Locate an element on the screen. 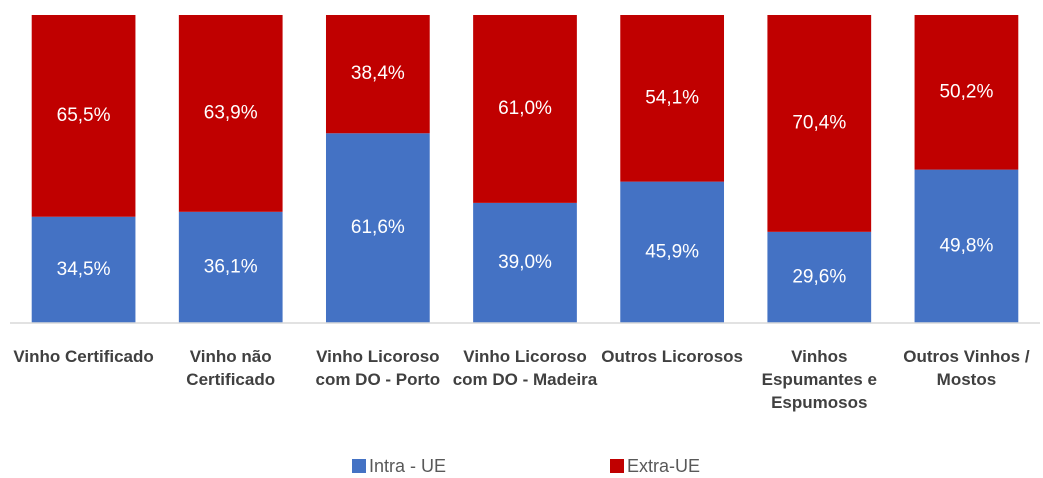 The width and height of the screenshot is (1043, 478). data-label: 36,1% is located at coordinates (231, 266).